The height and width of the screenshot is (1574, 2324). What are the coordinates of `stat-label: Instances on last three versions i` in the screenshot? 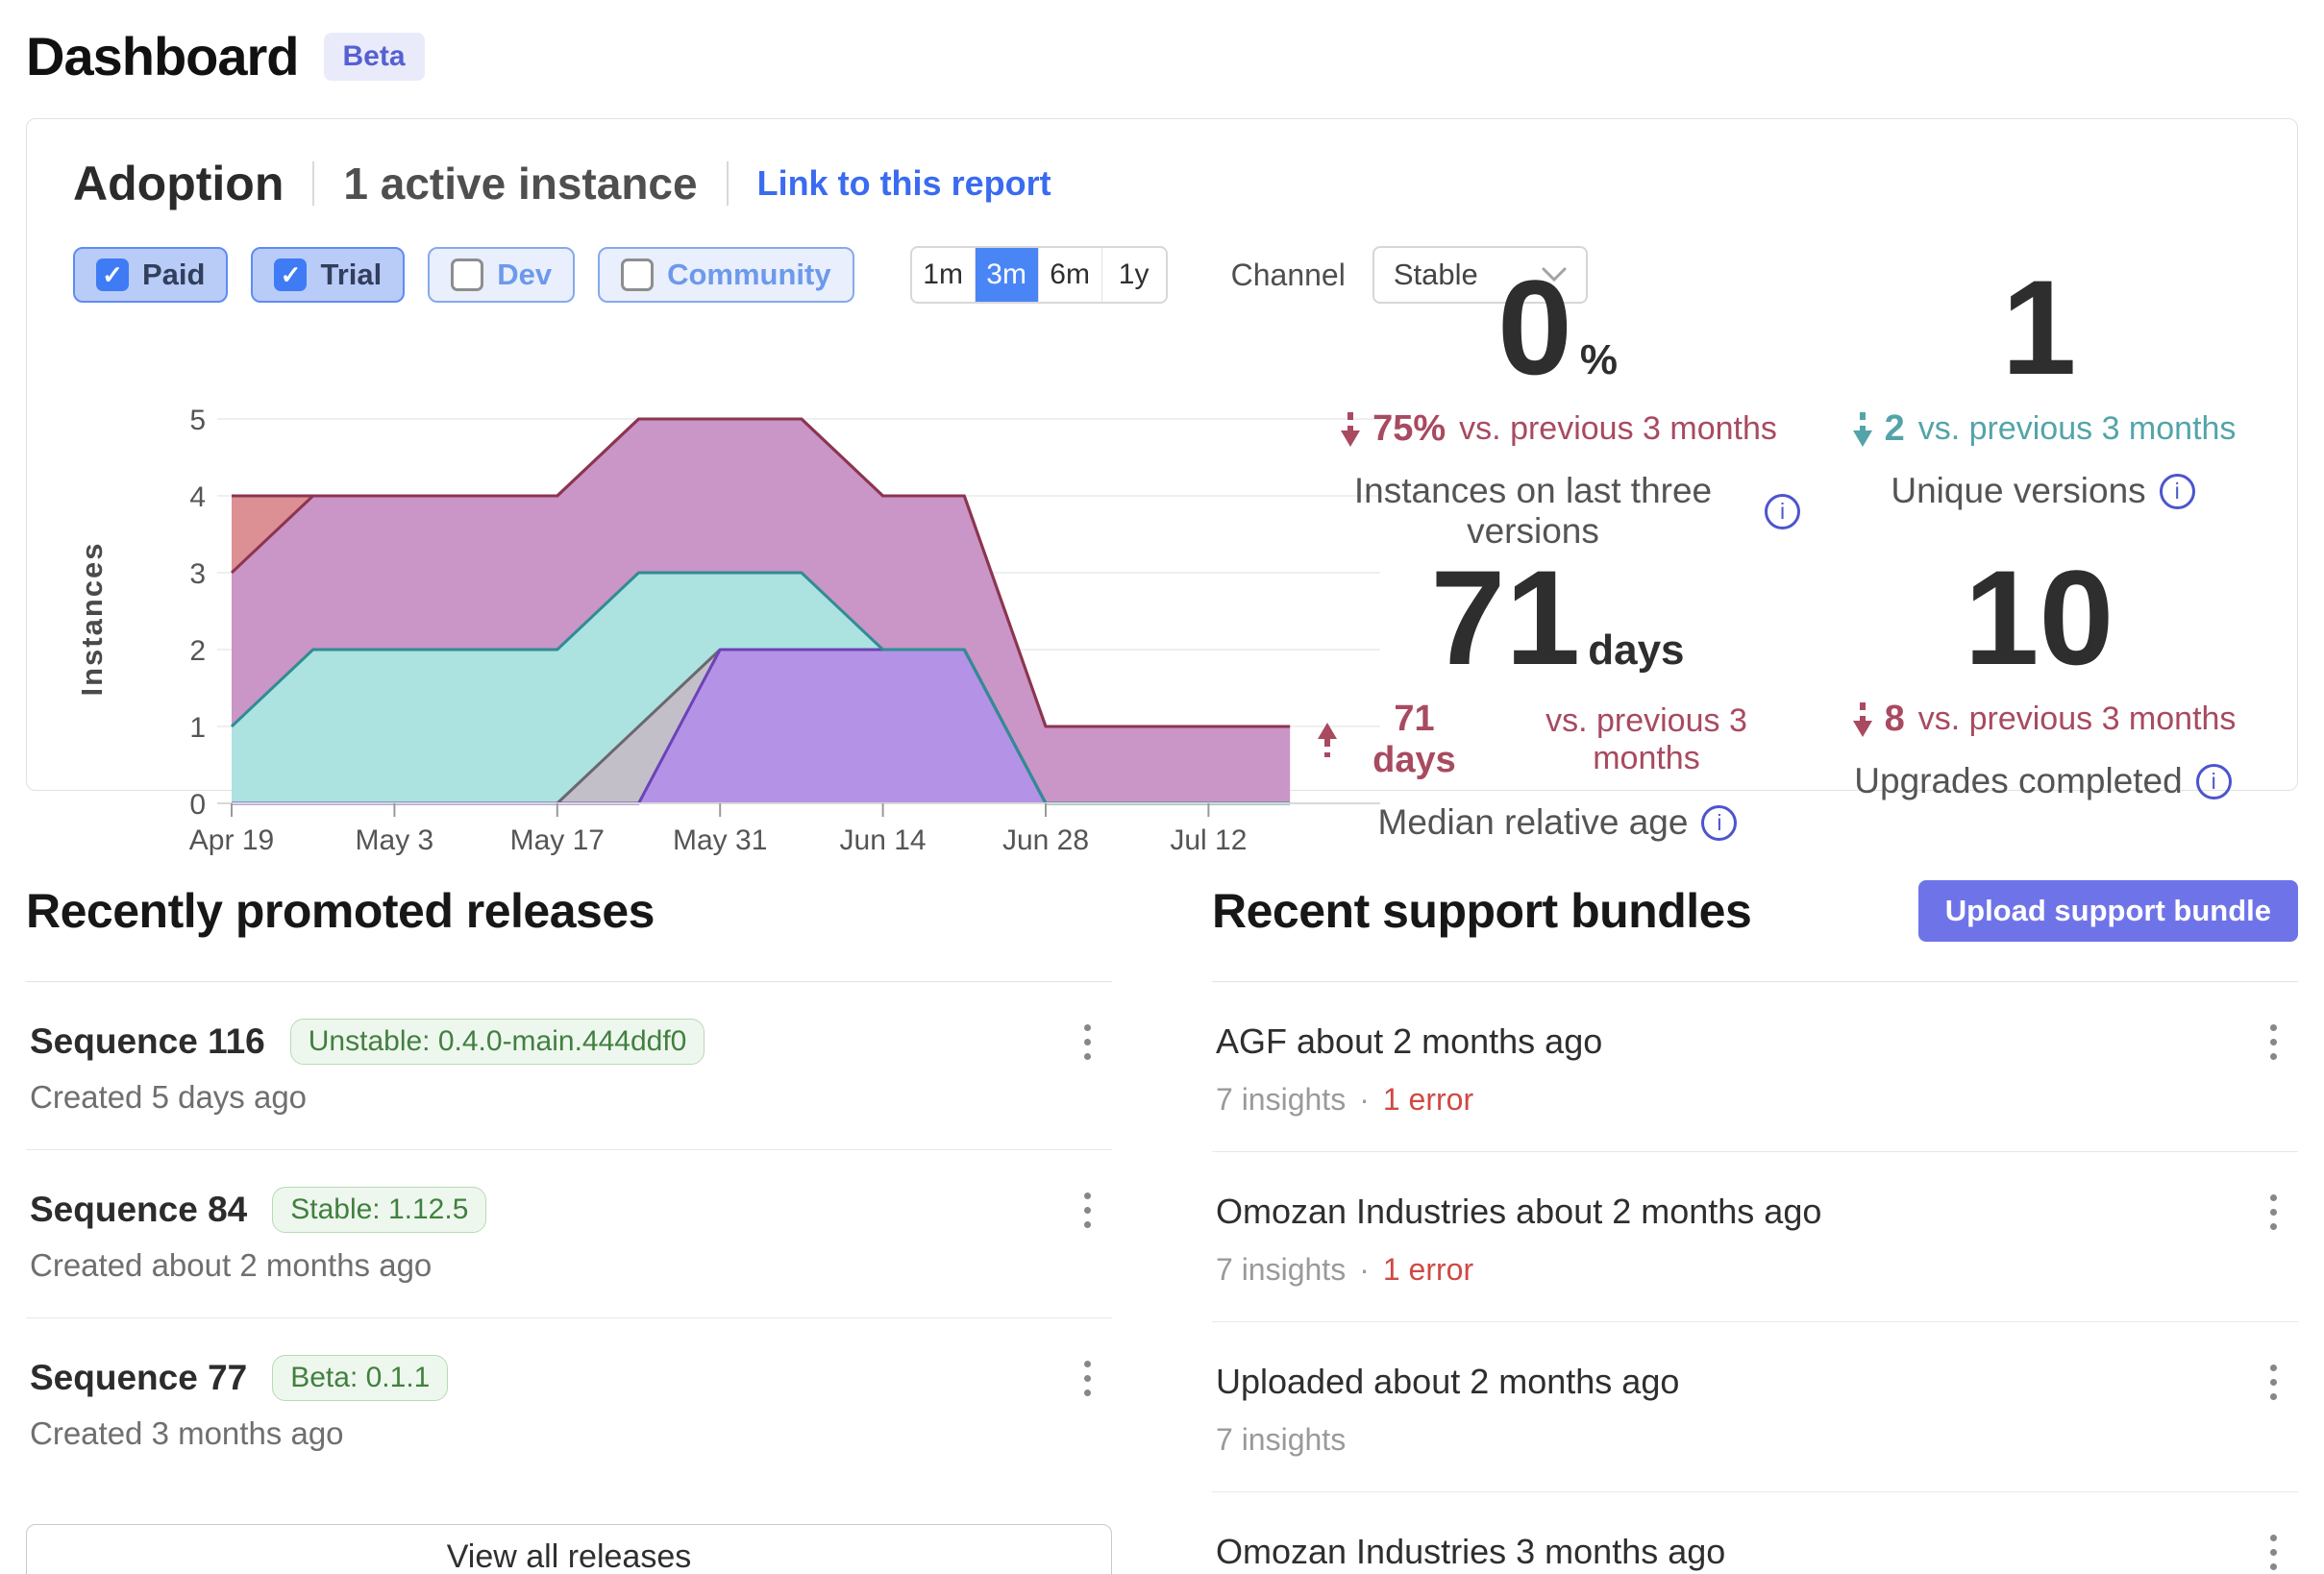 It's located at (1557, 511).